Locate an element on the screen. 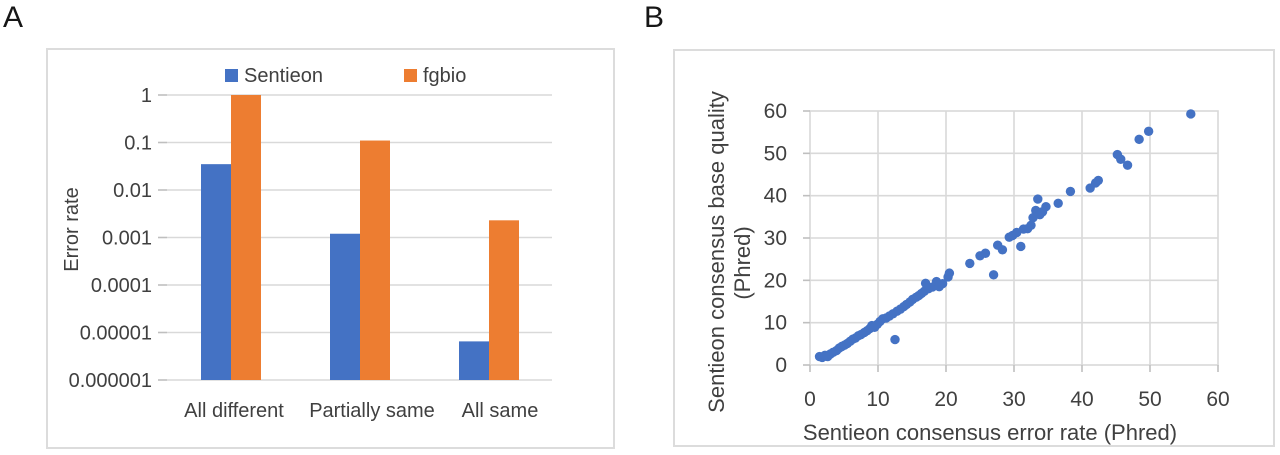 This screenshot has width=1280, height=455. panel-a-label: A is located at coordinates (13, 17).